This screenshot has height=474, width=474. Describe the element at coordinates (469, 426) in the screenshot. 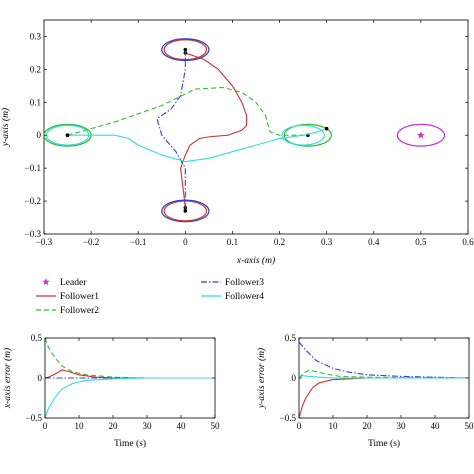

I see `y-error-xtick-label: 50` at that location.